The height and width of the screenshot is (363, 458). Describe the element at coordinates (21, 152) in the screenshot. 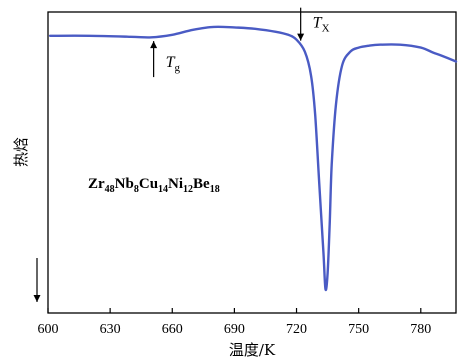

I see `y-axis-title: 热焓` at that location.